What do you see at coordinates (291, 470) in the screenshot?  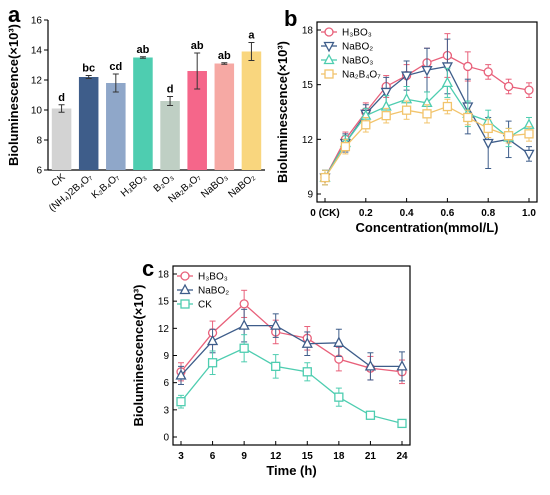 I see `x-axis-title: Time (h)` at bounding box center [291, 470].